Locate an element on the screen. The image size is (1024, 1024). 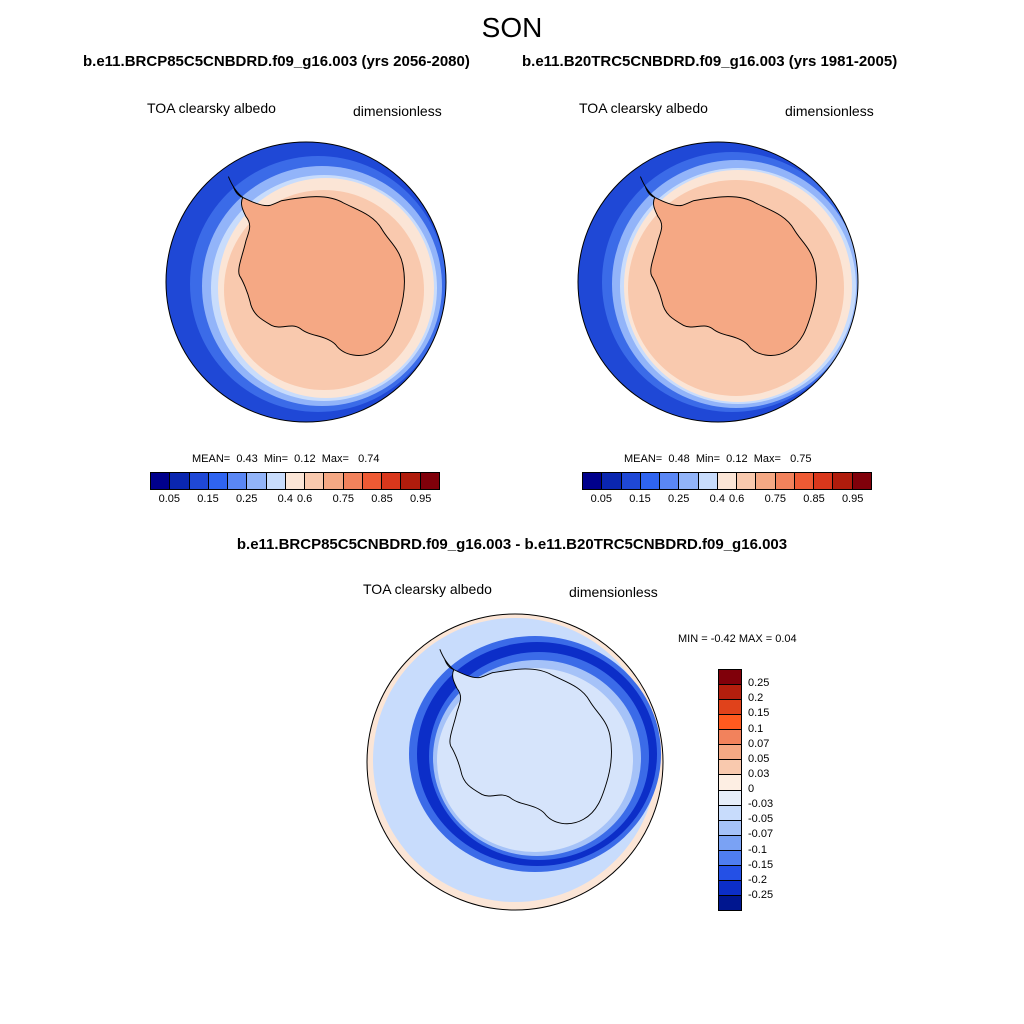
panel-1-stats: MEAN= 0.43 Min= 0.12 Max= 0.74 is located at coordinates (286, 459).